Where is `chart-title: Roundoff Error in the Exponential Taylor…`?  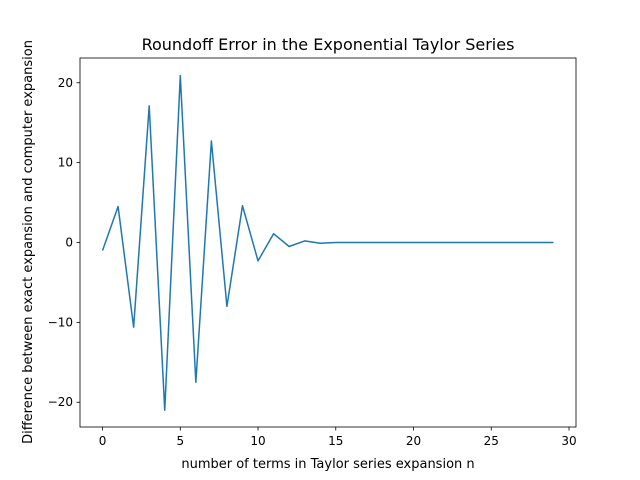 chart-title: Roundoff Error in the Exponential Taylor… is located at coordinates (328, 44).